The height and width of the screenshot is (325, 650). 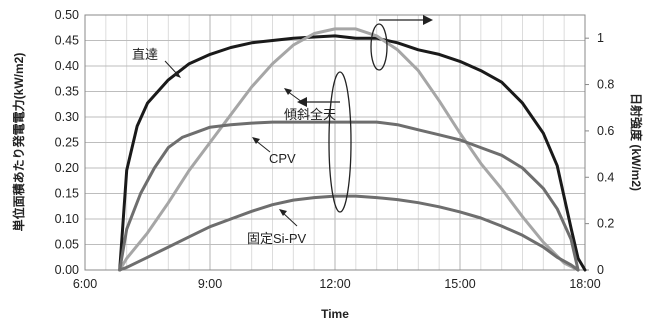 What do you see at coordinates (584, 284) in the screenshot?
I see `x-tick-label: 18:00` at bounding box center [584, 284].